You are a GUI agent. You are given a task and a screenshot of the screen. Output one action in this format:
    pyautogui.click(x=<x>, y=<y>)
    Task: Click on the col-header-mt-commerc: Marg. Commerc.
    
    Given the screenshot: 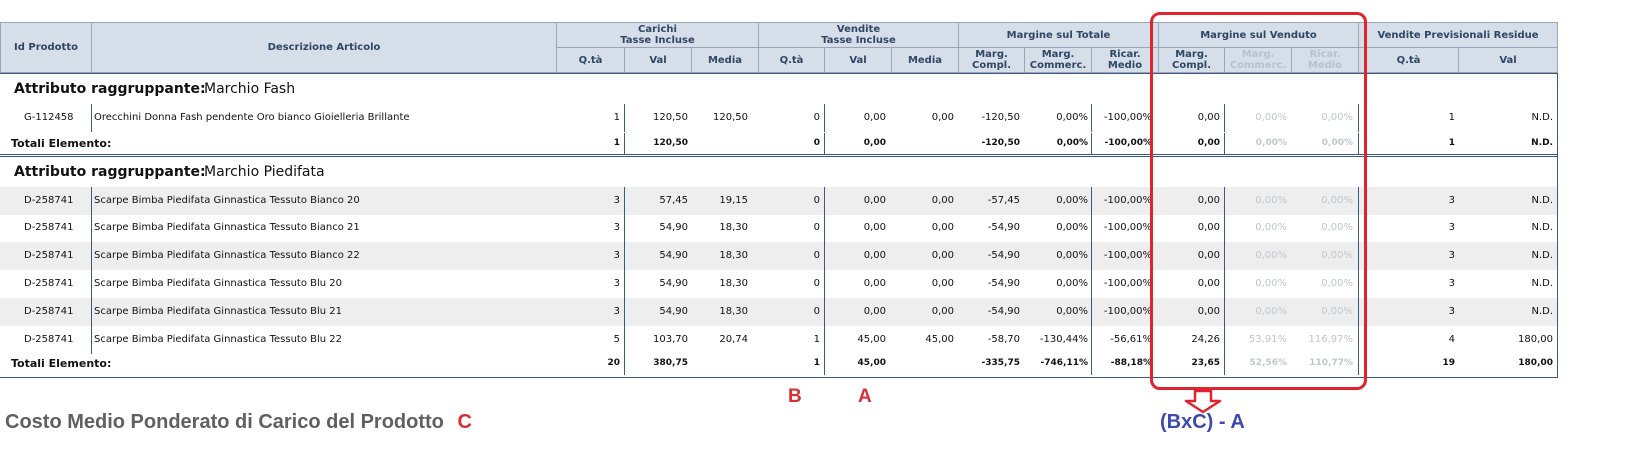 What is the action you would take?
    pyautogui.click(x=1058, y=60)
    